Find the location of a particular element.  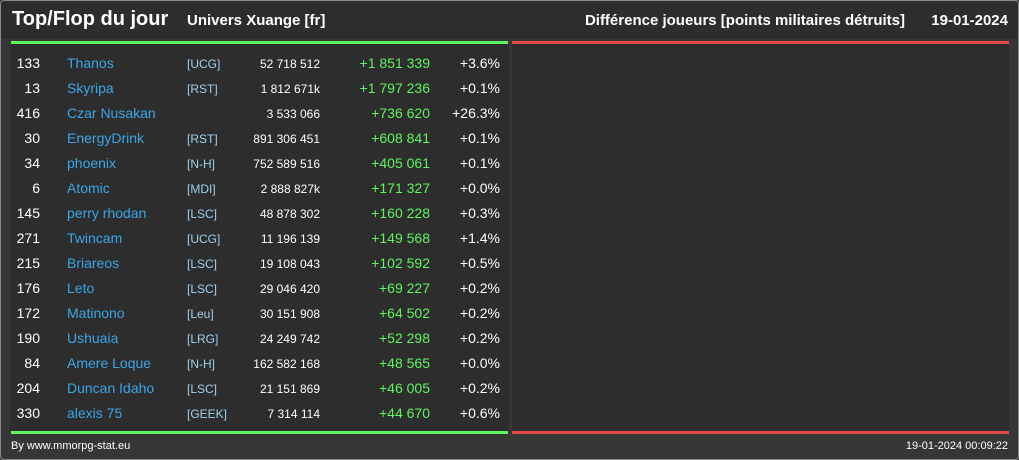

player-total: 11 196 139 is located at coordinates (290, 239).